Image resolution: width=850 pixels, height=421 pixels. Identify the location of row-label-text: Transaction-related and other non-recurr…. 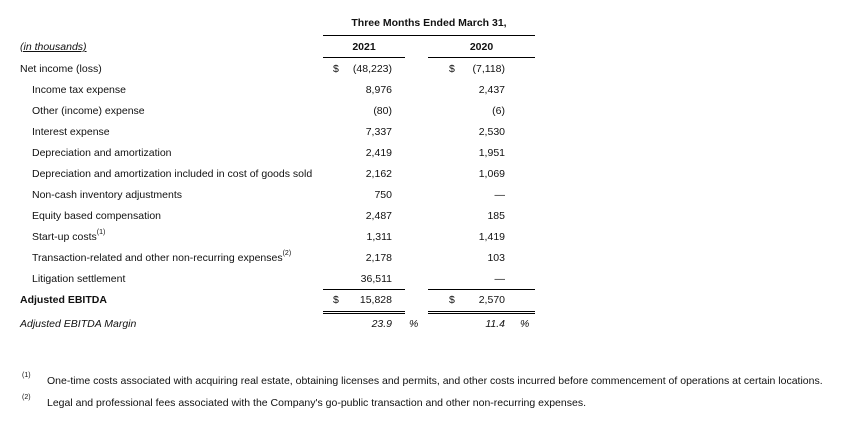
(157, 258).